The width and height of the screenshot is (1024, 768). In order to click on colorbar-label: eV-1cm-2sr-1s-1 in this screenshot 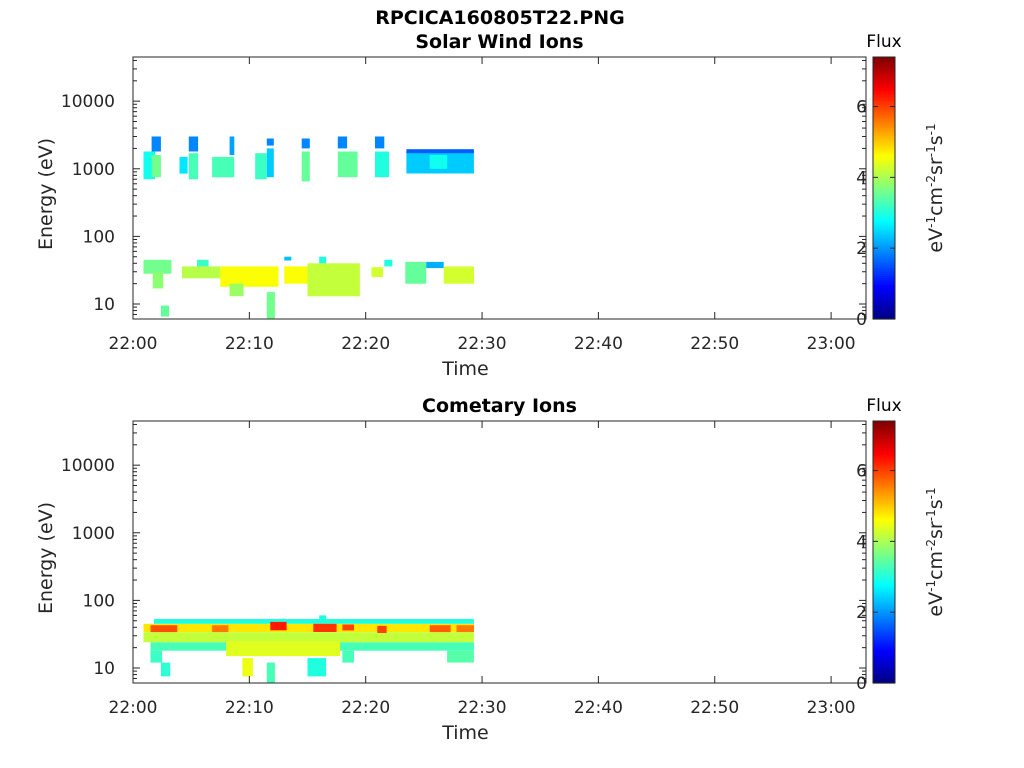, I will do `click(935, 187)`.